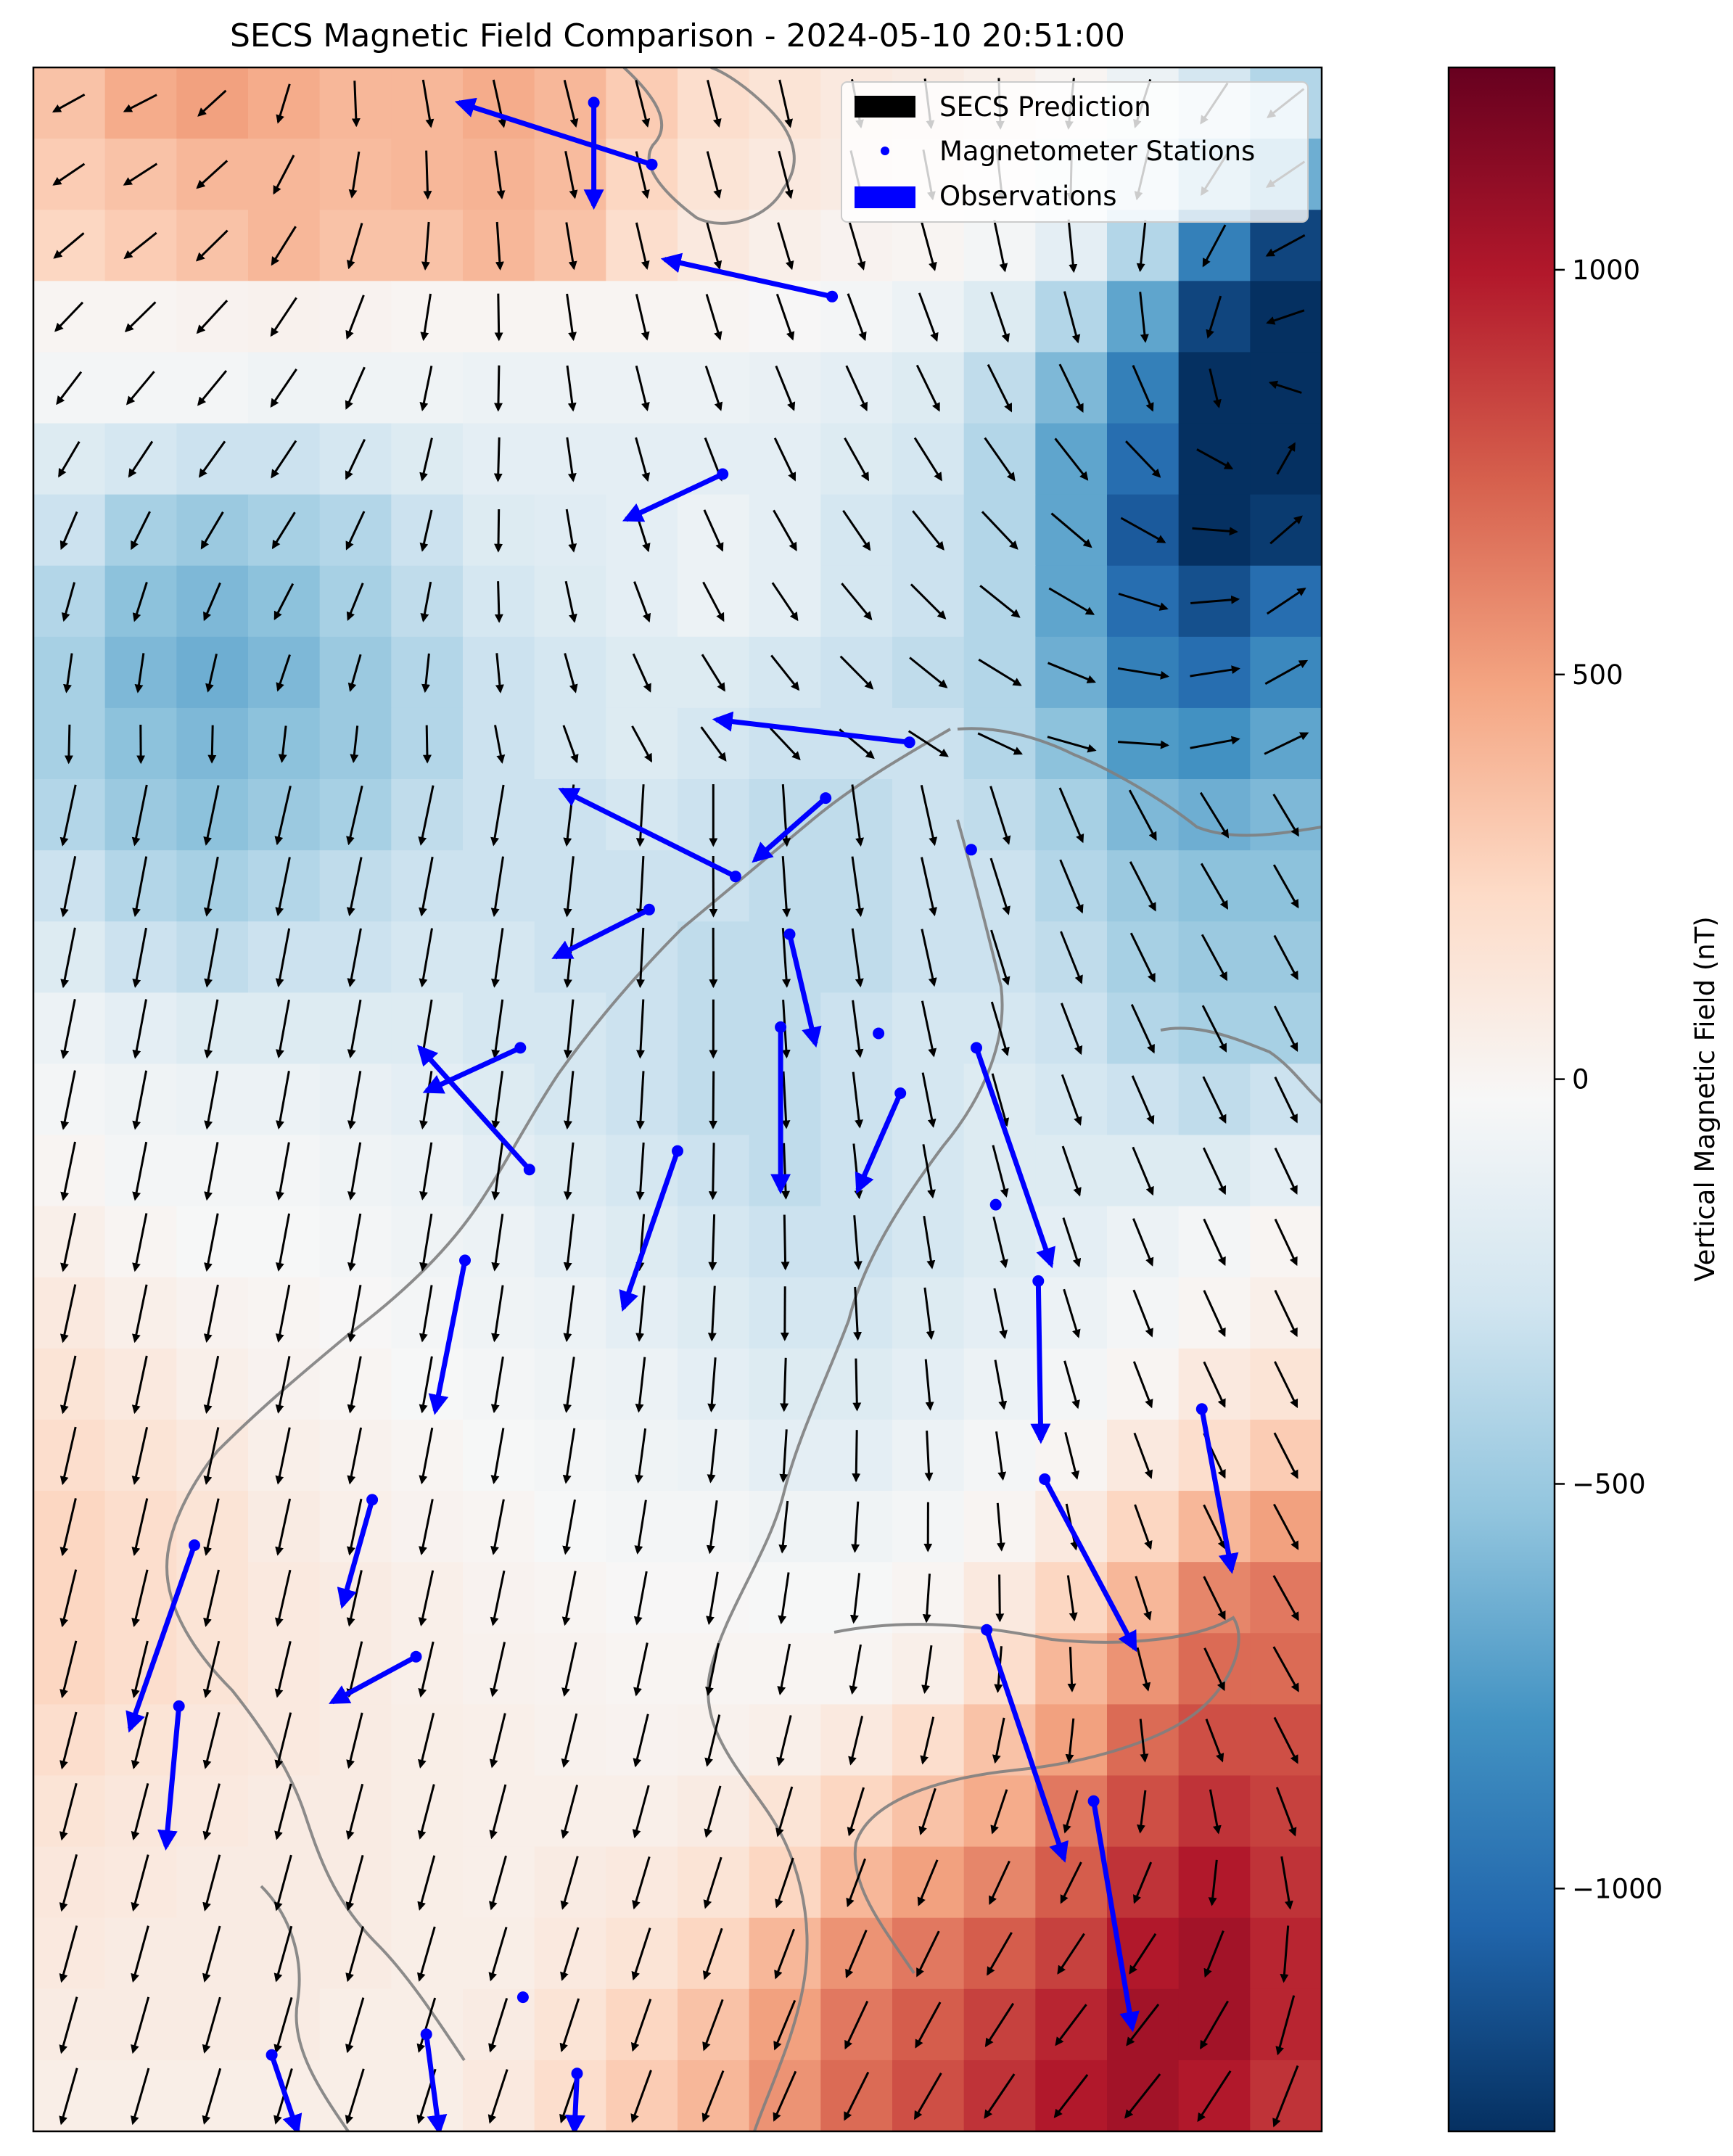 The image size is (1733, 2156). What do you see at coordinates (1075, 152) in the screenshot?
I see `legend-box` at bounding box center [1075, 152].